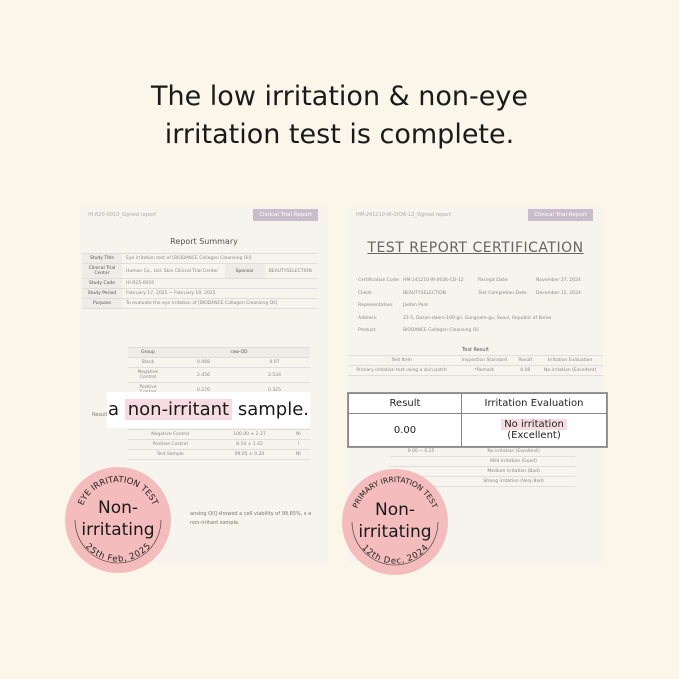 The height and width of the screenshot is (679, 679). I want to click on callout-highlight: non-irritant, so click(178, 409).